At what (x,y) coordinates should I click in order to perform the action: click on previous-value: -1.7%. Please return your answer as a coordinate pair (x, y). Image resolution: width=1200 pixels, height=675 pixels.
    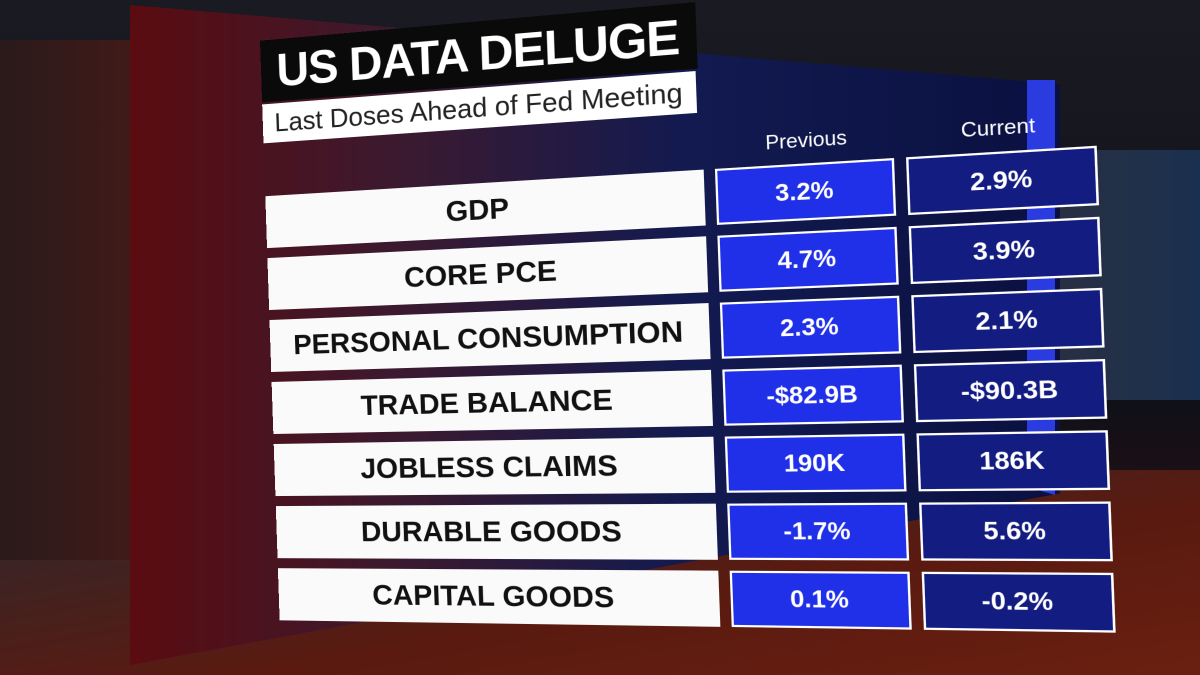
    Looking at the image, I should click on (818, 531).